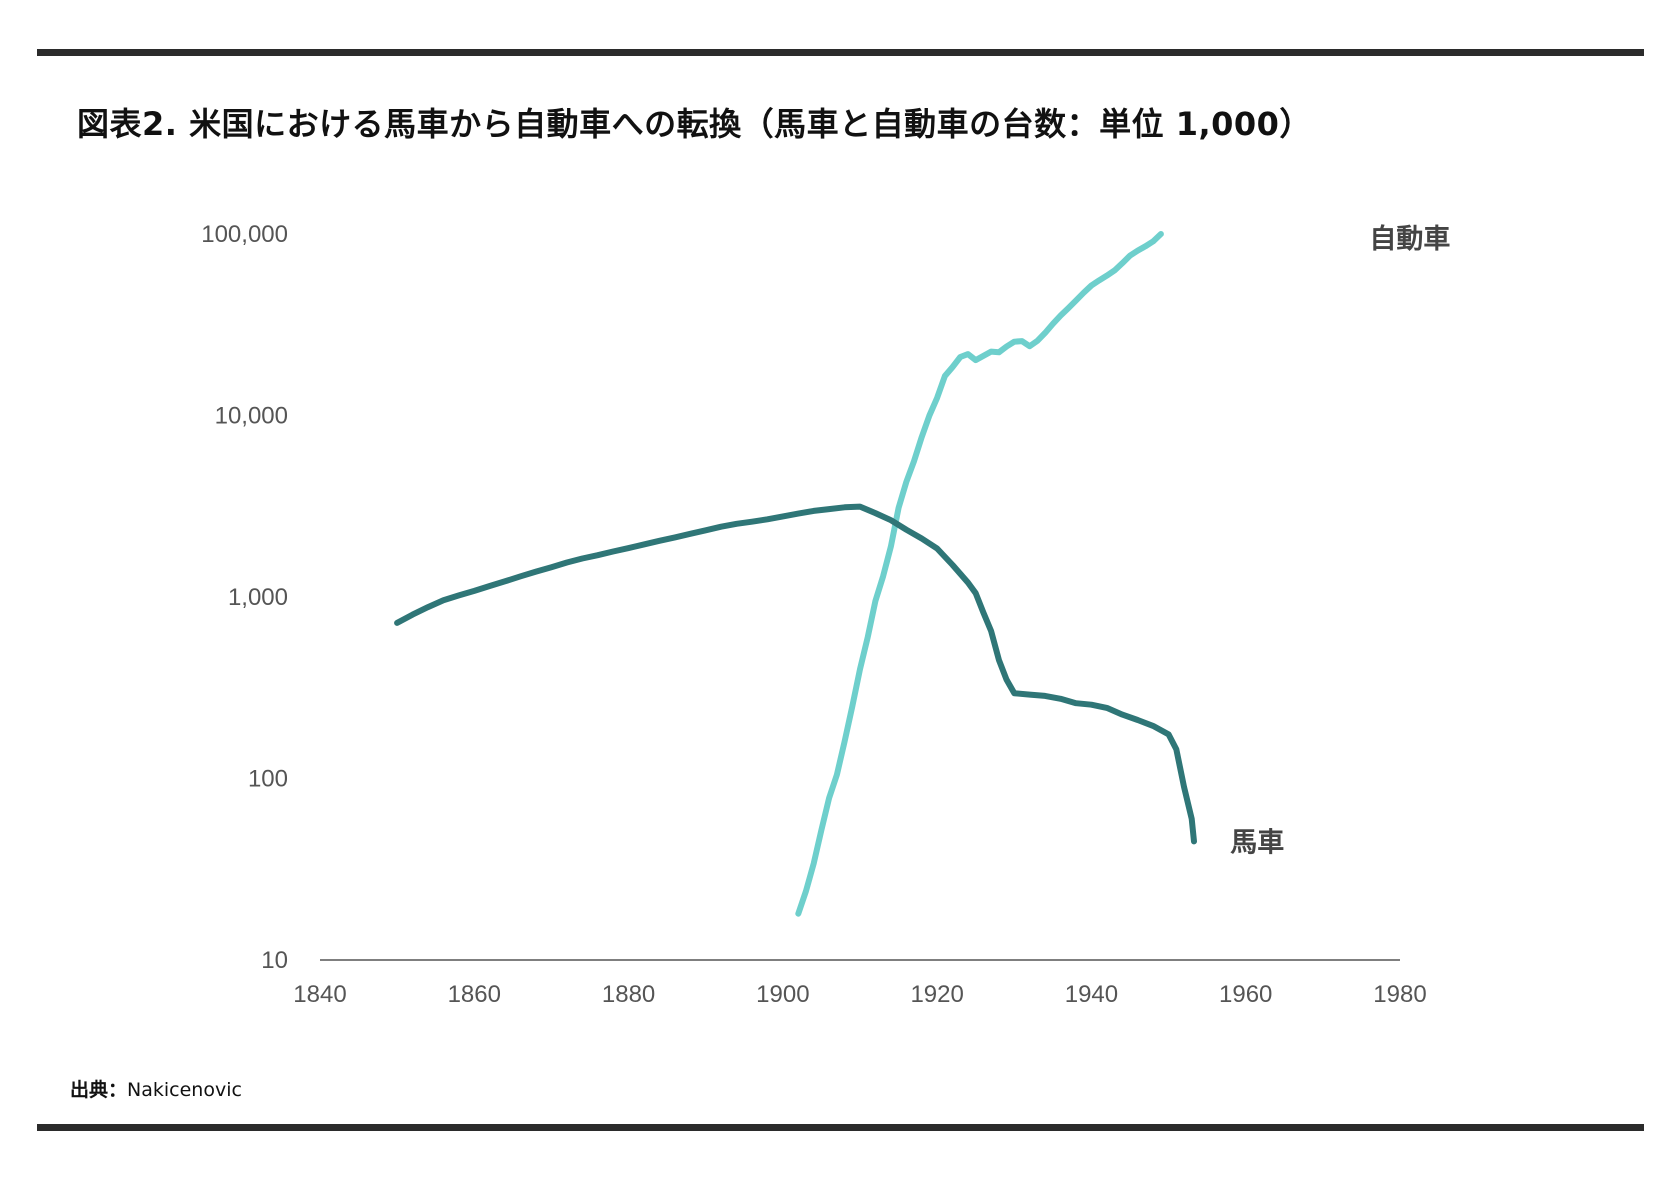 This screenshot has height=1180, width=1668. What do you see at coordinates (1091, 994) in the screenshot?
I see `x-tick-label: 1940` at bounding box center [1091, 994].